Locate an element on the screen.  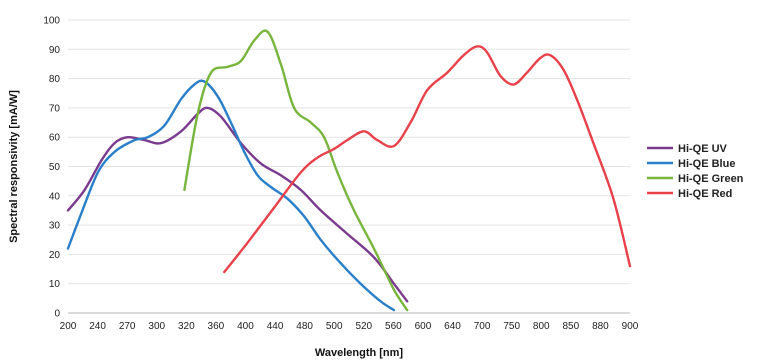
y-tick-label: 0 is located at coordinates (57, 314).